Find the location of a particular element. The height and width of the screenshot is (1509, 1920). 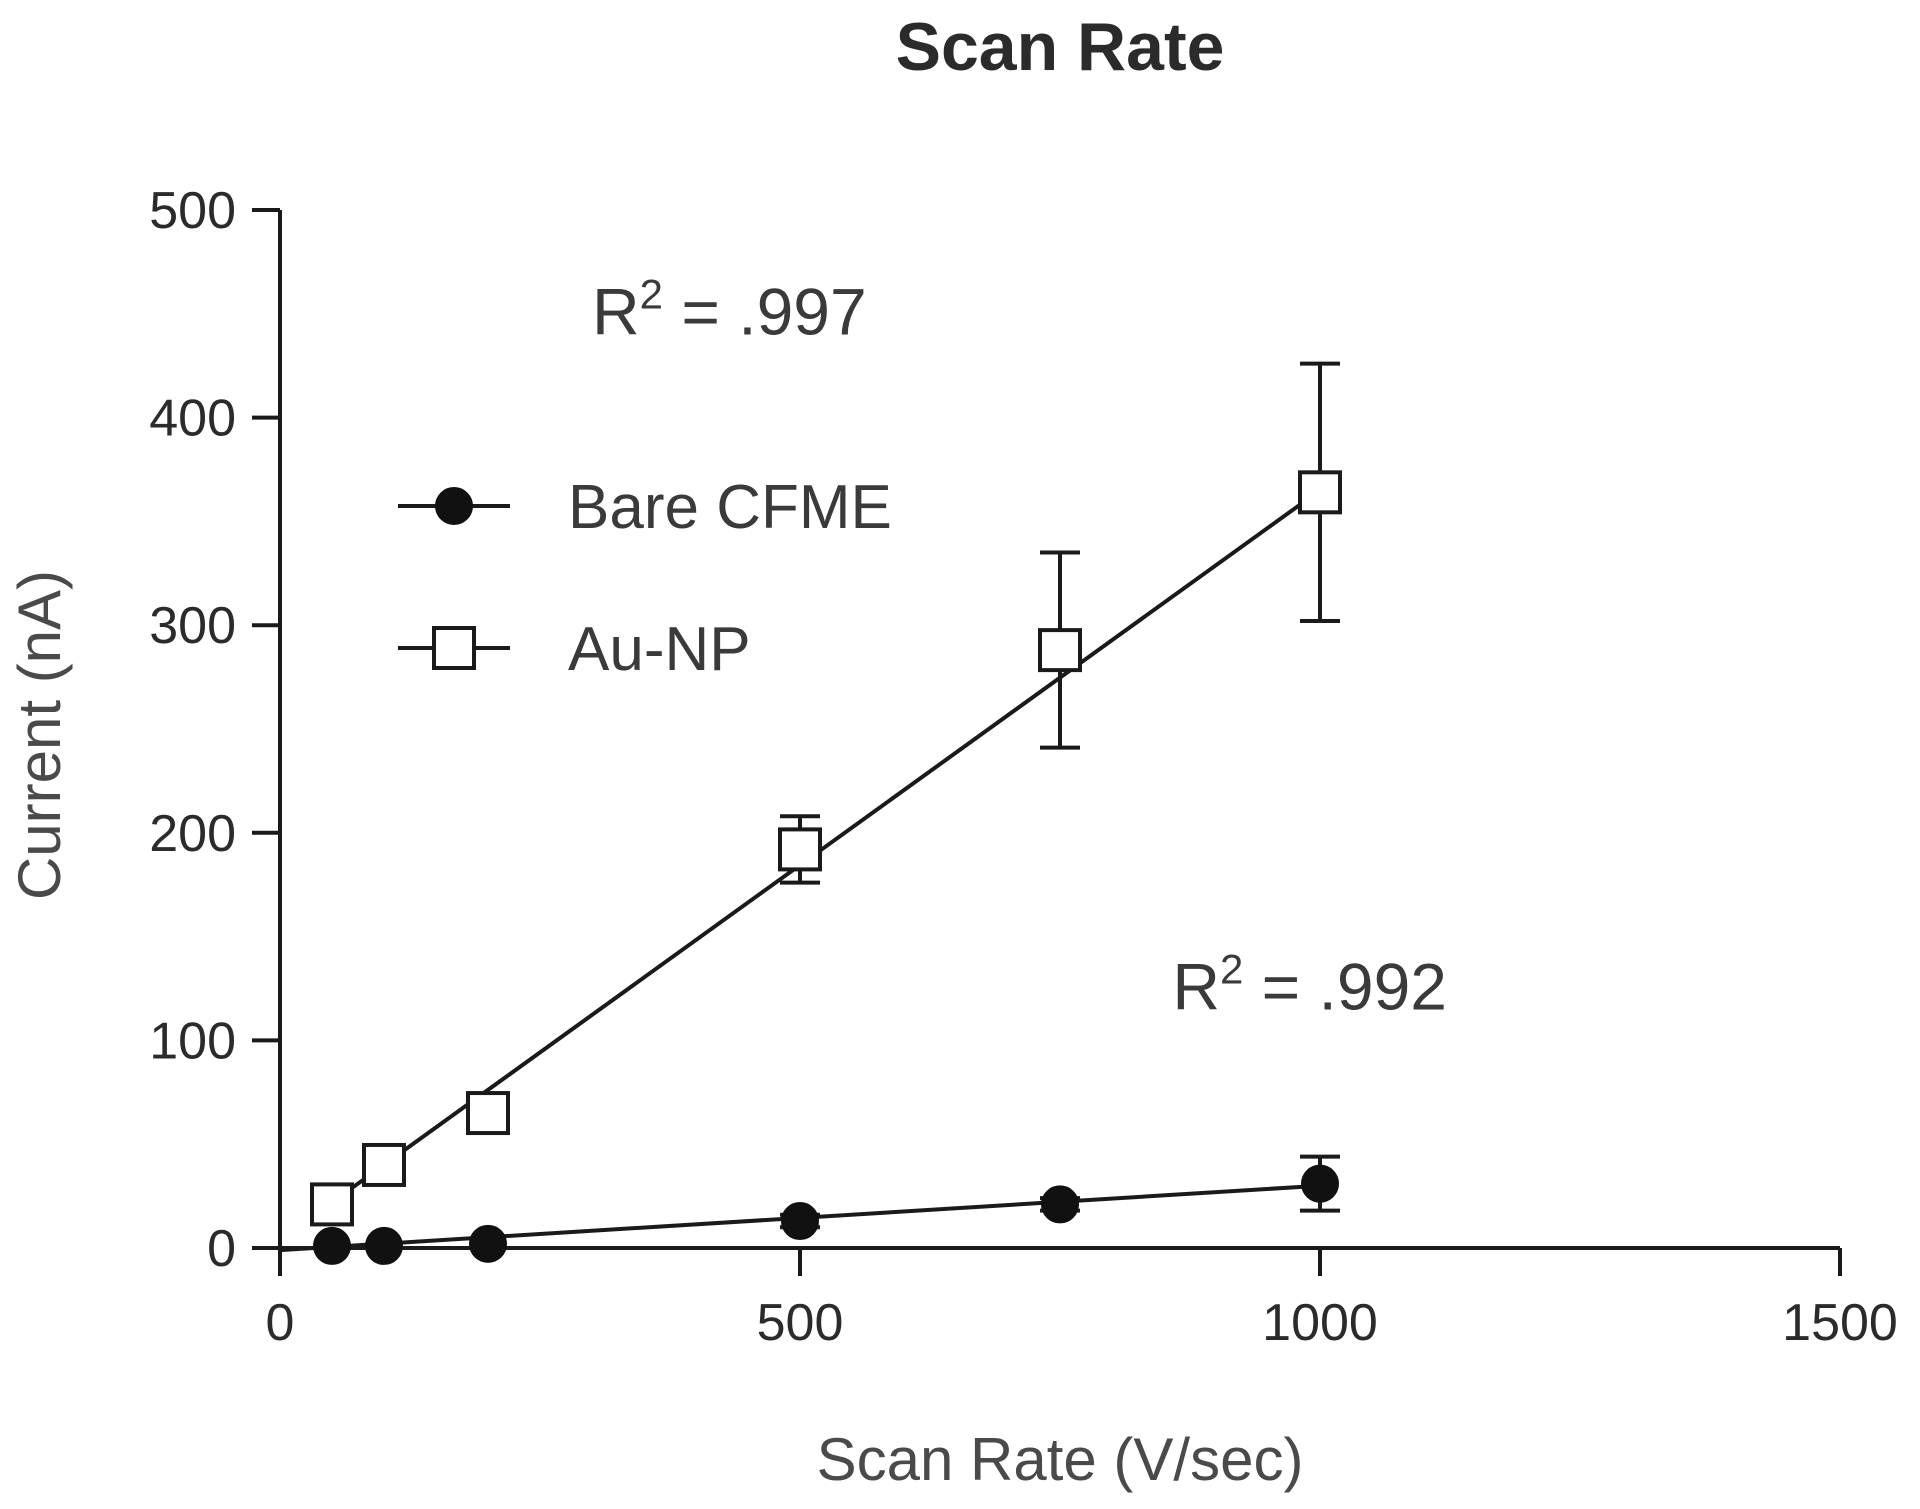

y-axis-label: Current (nA) is located at coordinates (39, 735).